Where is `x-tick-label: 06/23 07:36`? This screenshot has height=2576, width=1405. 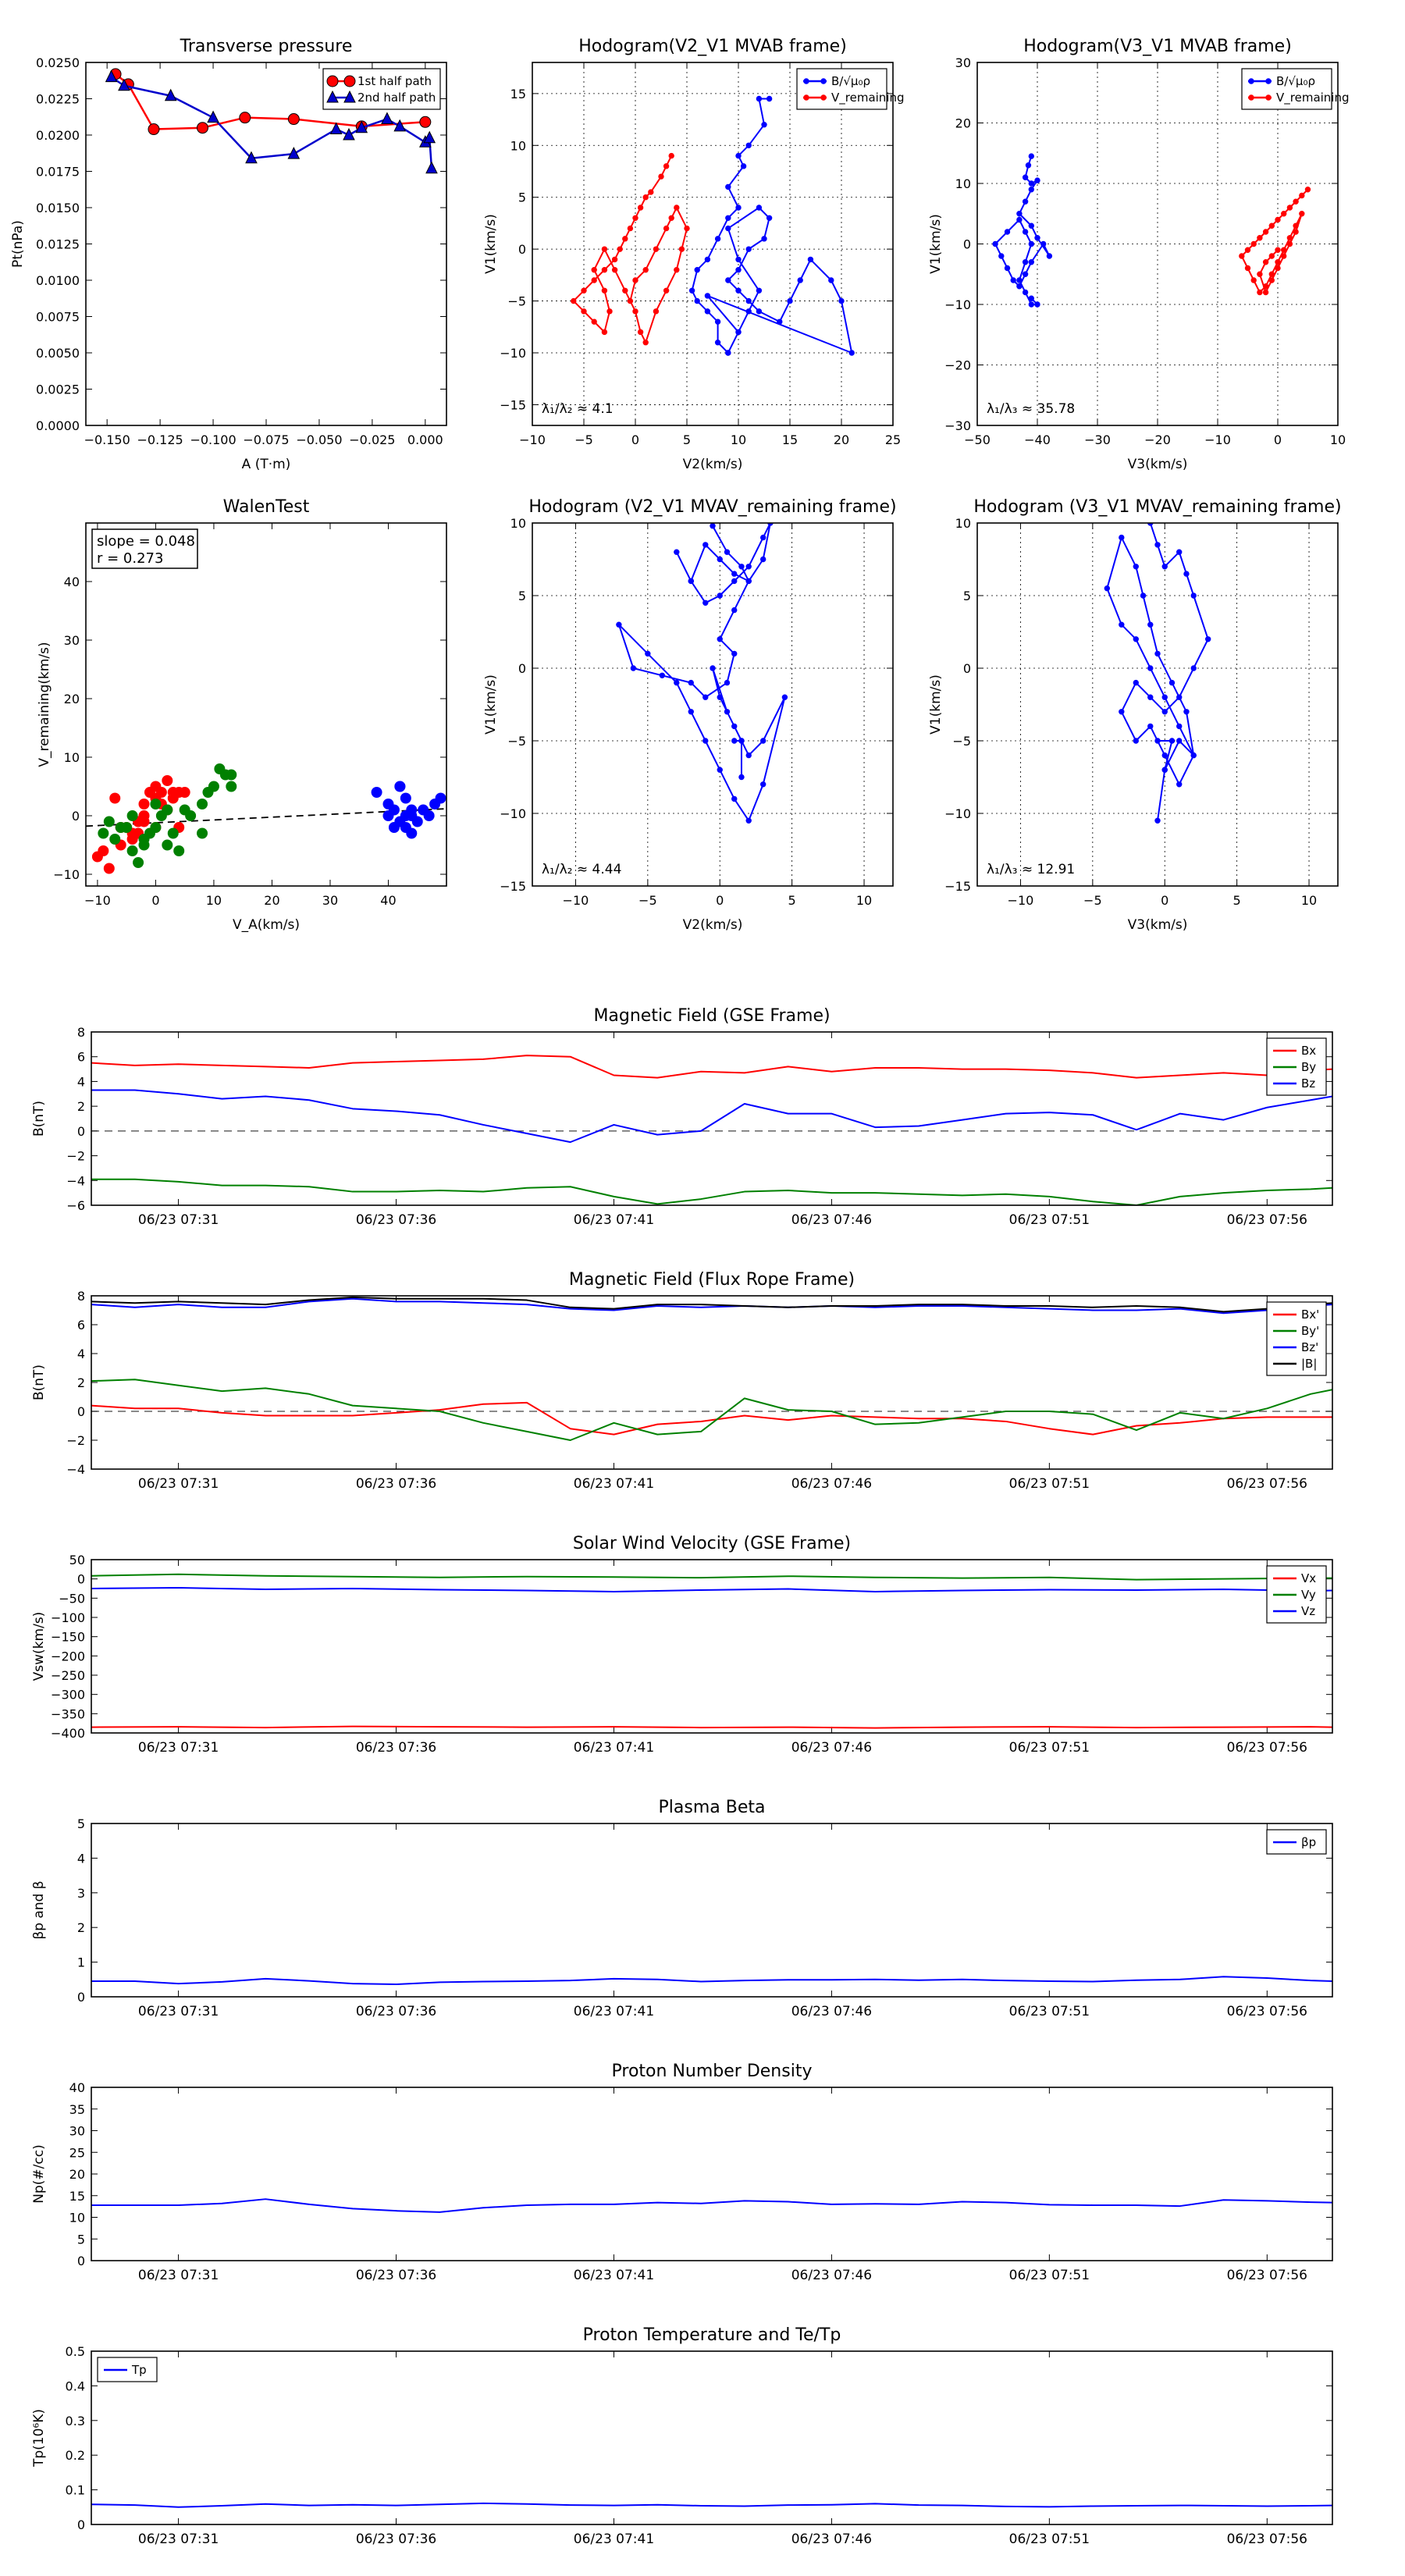
x-tick-label: 06/23 07:36 is located at coordinates (396, 2539).